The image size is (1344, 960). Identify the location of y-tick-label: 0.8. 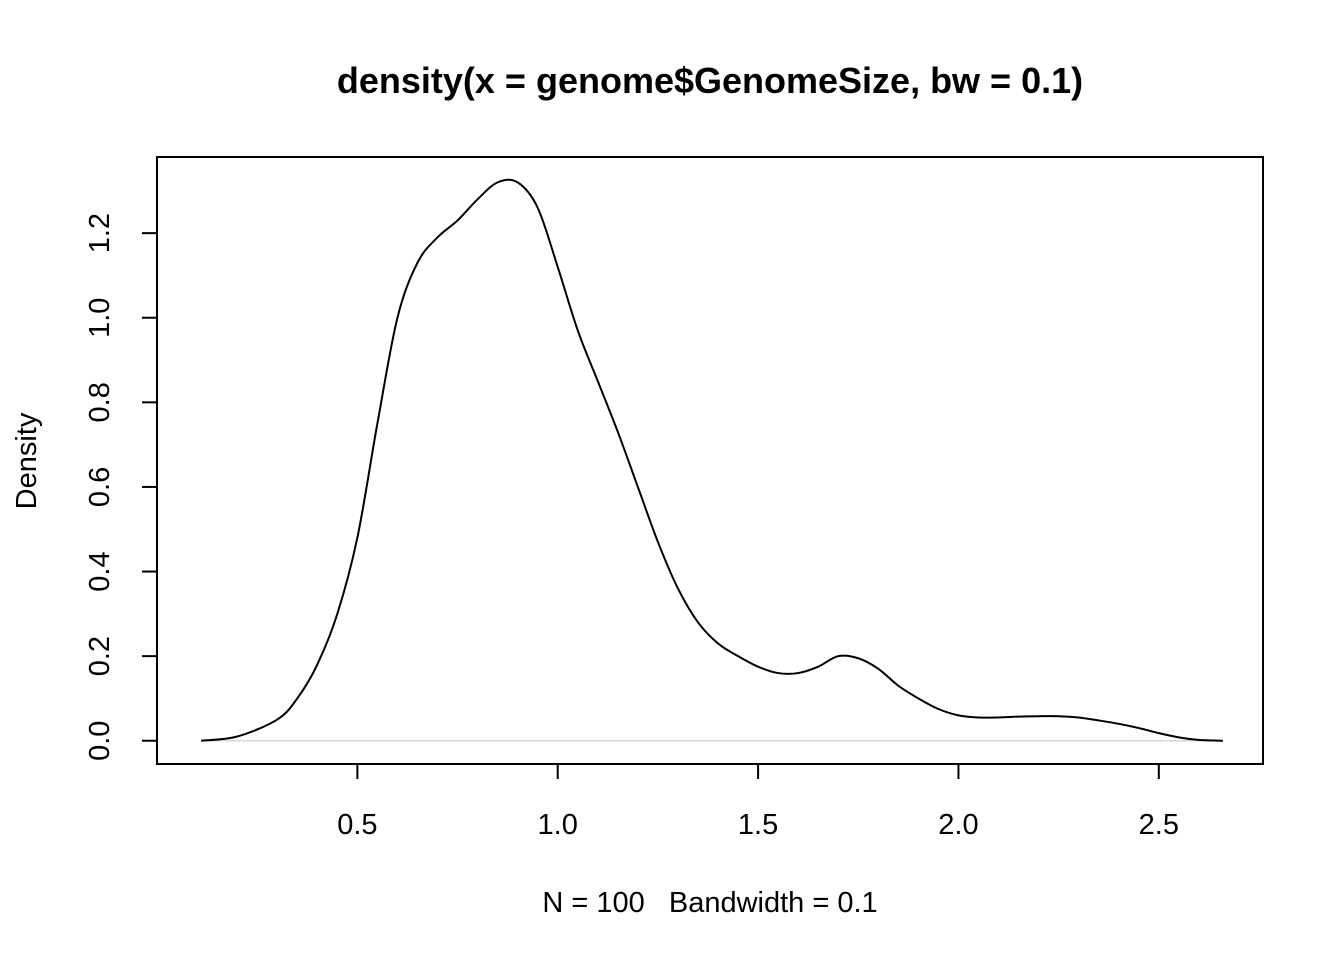
(100, 402).